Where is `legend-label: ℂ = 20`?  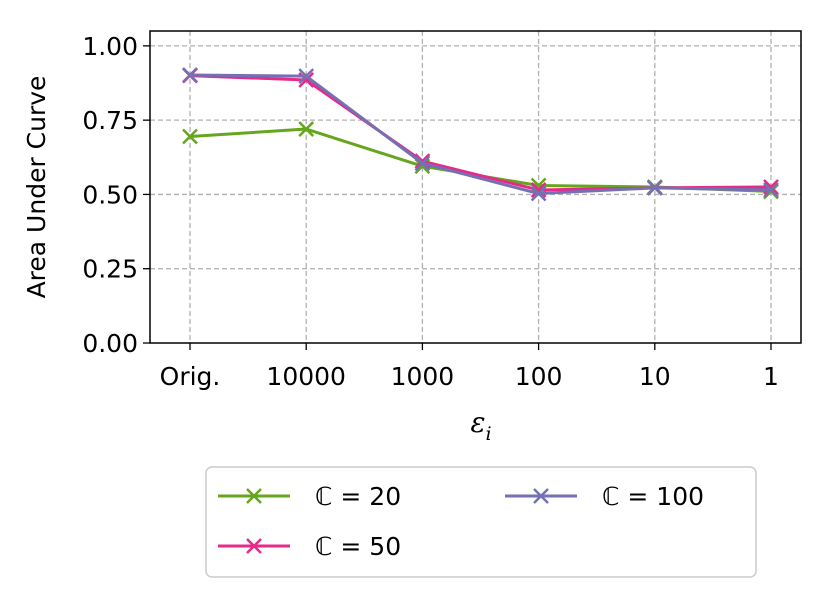 legend-label: ℂ = 20 is located at coordinates (358, 496).